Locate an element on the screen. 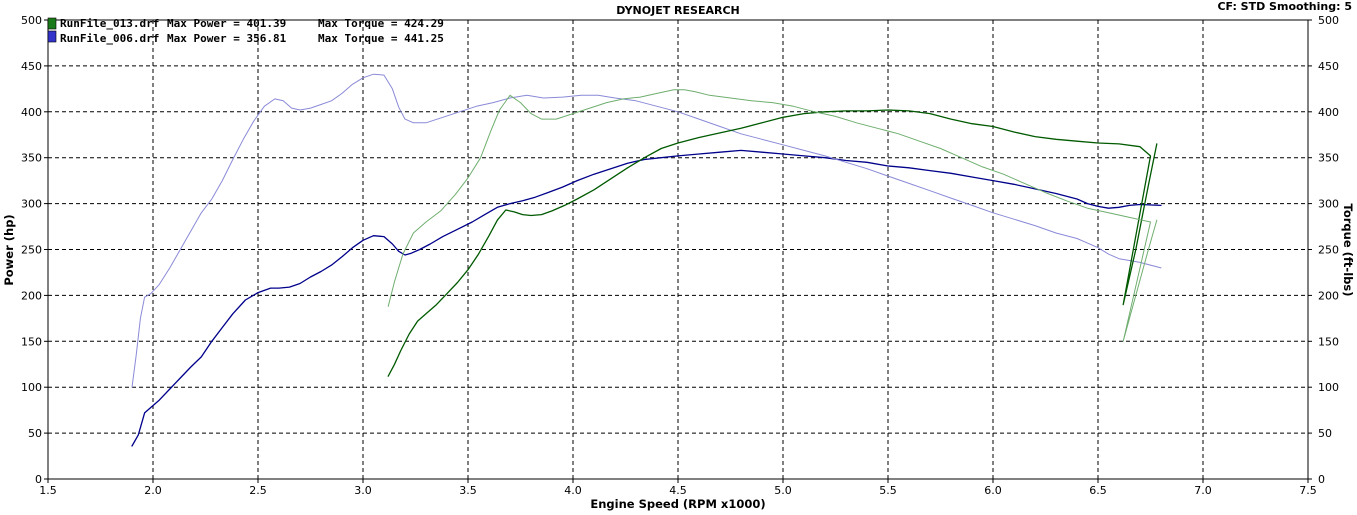 This screenshot has width=1357, height=515. legend-max-torque-run-013: Max Torque = 424.29 is located at coordinates (381, 23).